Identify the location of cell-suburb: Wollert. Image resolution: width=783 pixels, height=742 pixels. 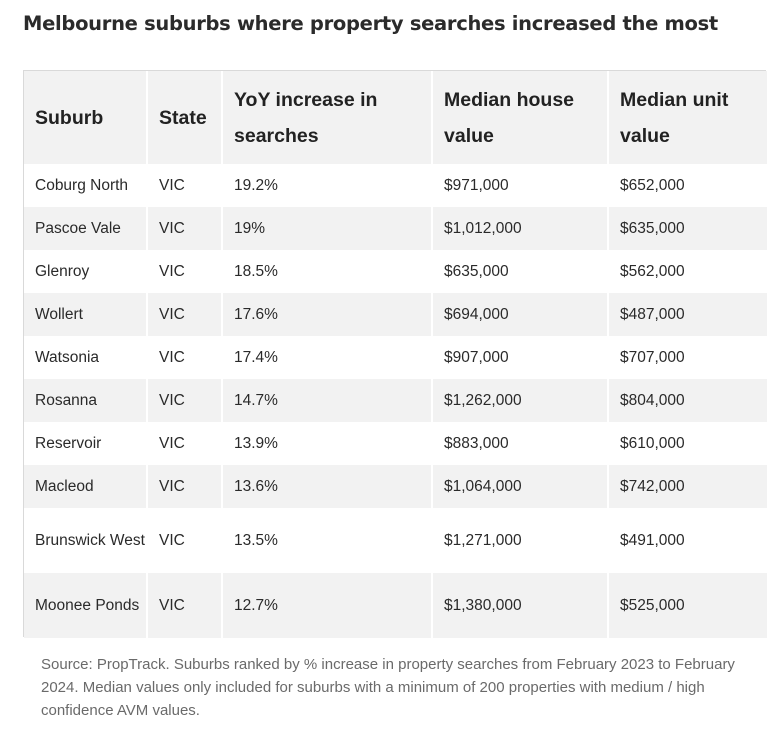
(86, 314).